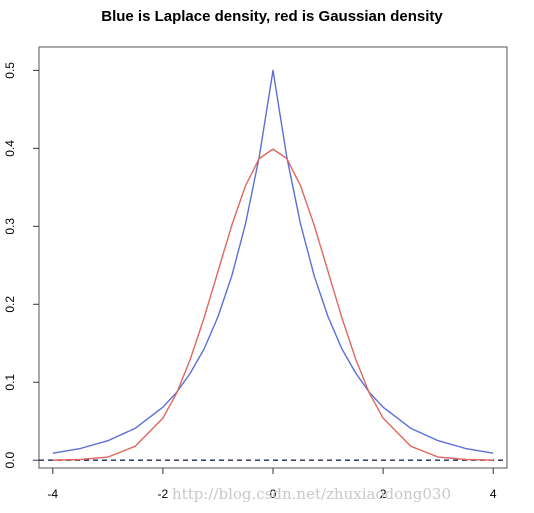  Describe the element at coordinates (21, 265) in the screenshot. I see `y-axis: 0.0 0.1 0.2 0.3 0.4 0.5` at that location.